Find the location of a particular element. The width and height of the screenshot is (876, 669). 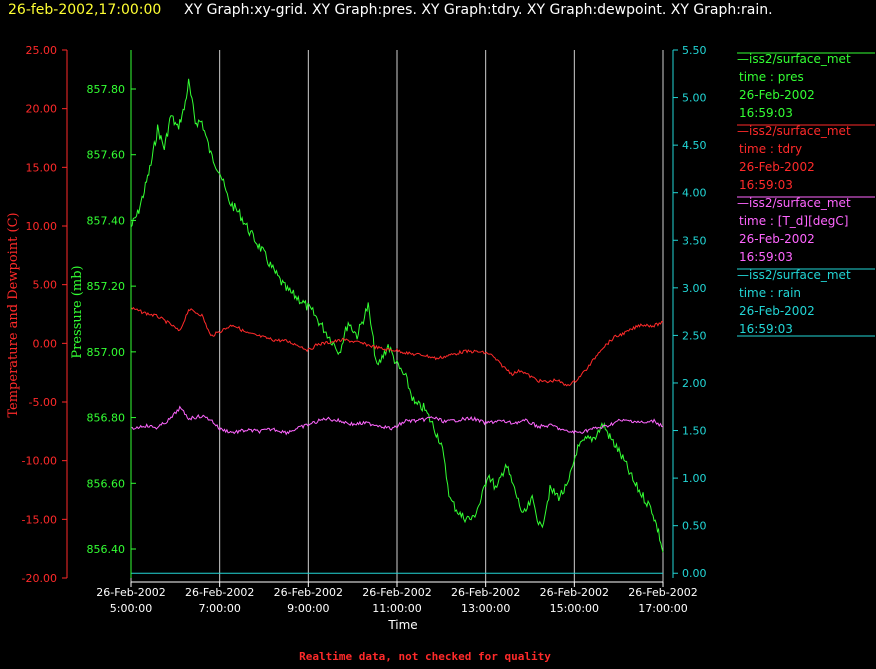

time-tick-clock: 13:00:00 is located at coordinates (485, 608).